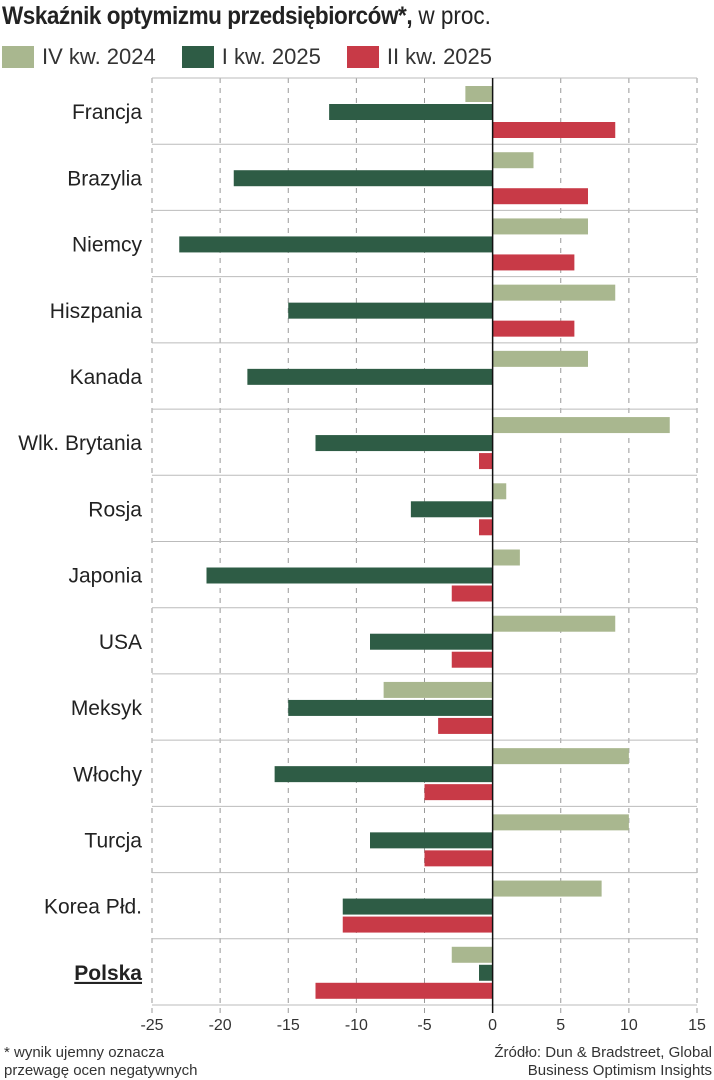  Describe the element at coordinates (106, 377) in the screenshot. I see `category-label: Kanada` at that location.